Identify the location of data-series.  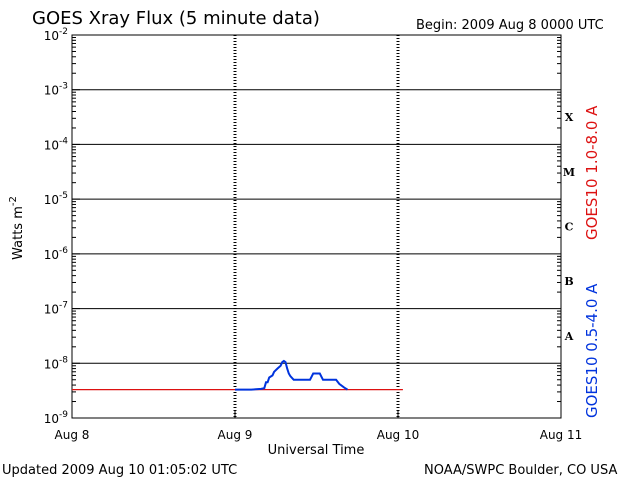
(237, 375).